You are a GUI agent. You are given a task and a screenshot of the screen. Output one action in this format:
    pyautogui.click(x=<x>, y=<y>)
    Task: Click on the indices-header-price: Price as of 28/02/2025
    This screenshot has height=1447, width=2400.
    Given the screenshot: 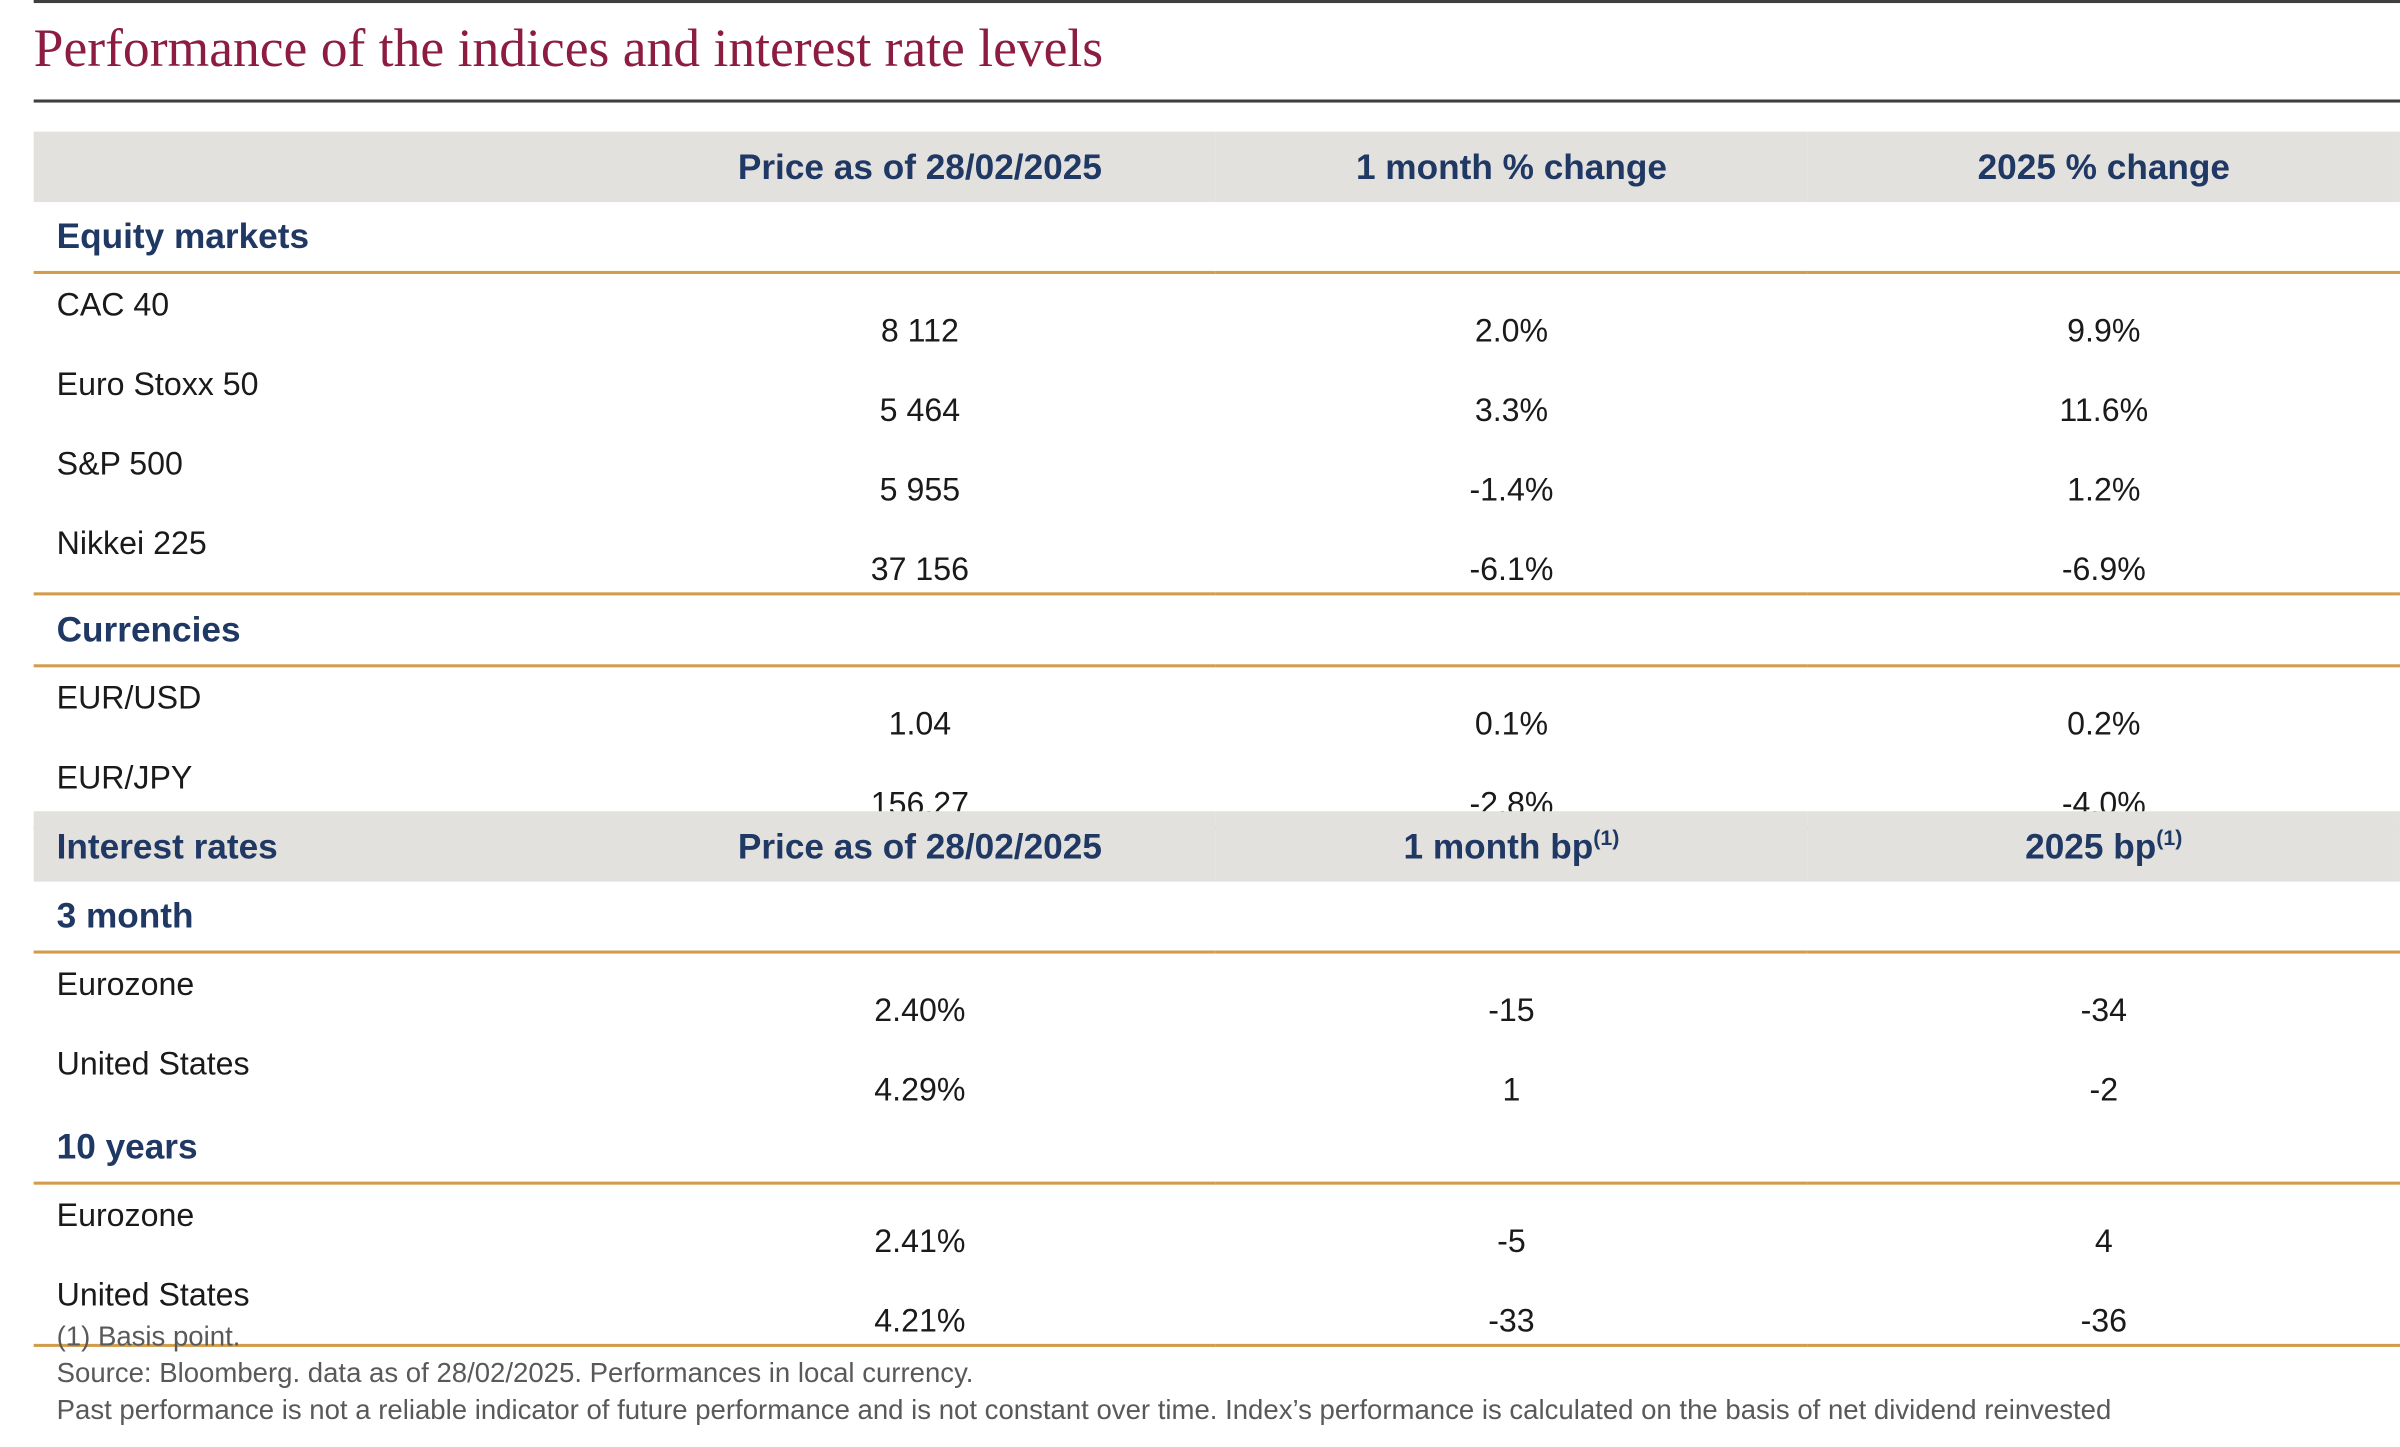 What is the action you would take?
    pyautogui.click(x=920, y=167)
    